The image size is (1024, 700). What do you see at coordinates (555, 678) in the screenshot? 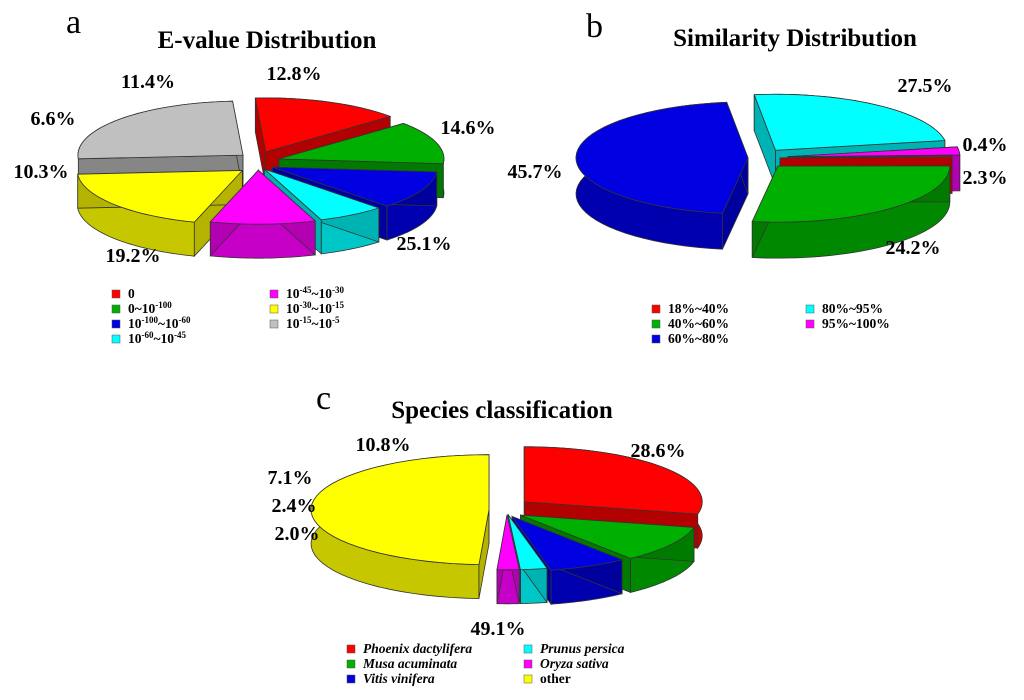
I see `legend-label-c-5: other` at bounding box center [555, 678].